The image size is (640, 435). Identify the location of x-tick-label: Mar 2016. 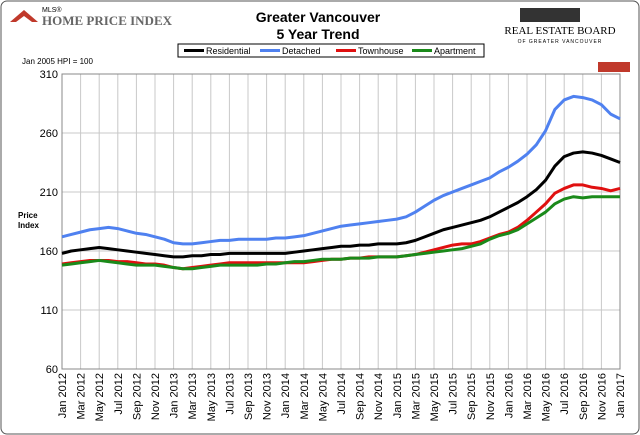
(528, 396).